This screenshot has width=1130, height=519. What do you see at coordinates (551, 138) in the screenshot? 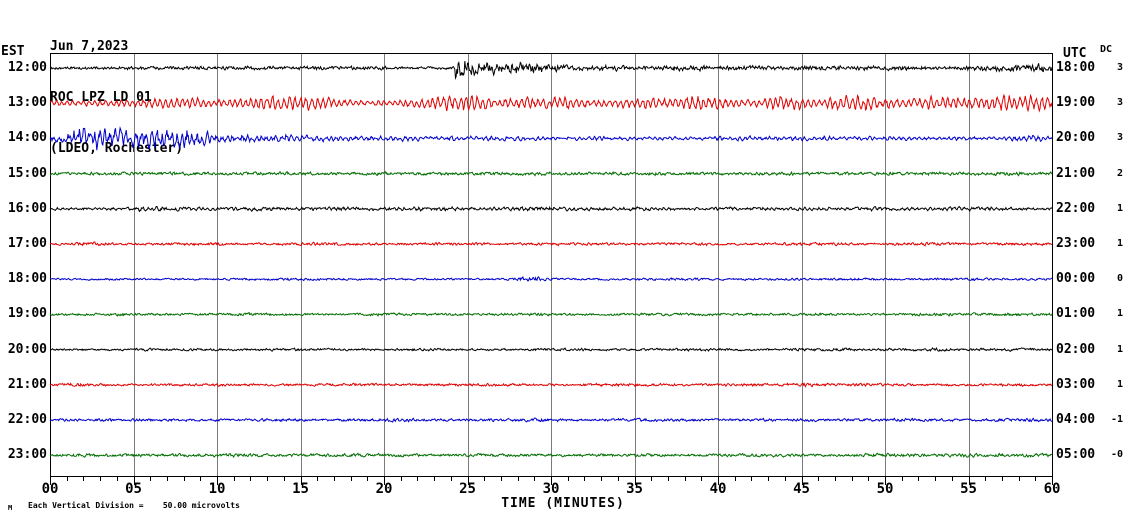
I see `trace-1400-est` at bounding box center [551, 138].